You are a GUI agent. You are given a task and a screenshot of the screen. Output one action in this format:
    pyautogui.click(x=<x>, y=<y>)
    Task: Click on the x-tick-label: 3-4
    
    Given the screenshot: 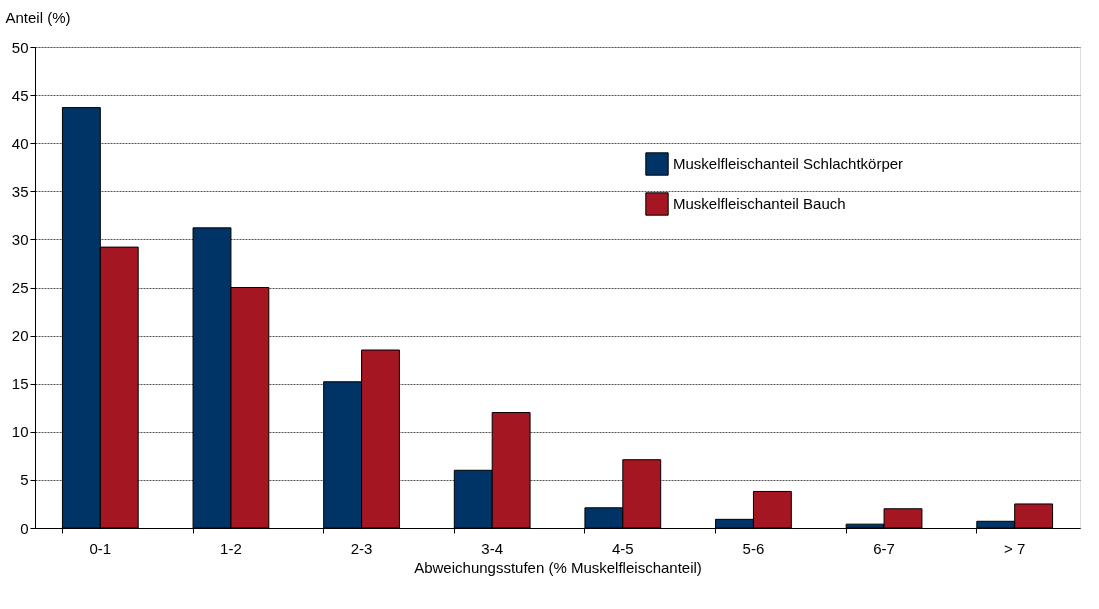 What is the action you would take?
    pyautogui.click(x=492, y=548)
    